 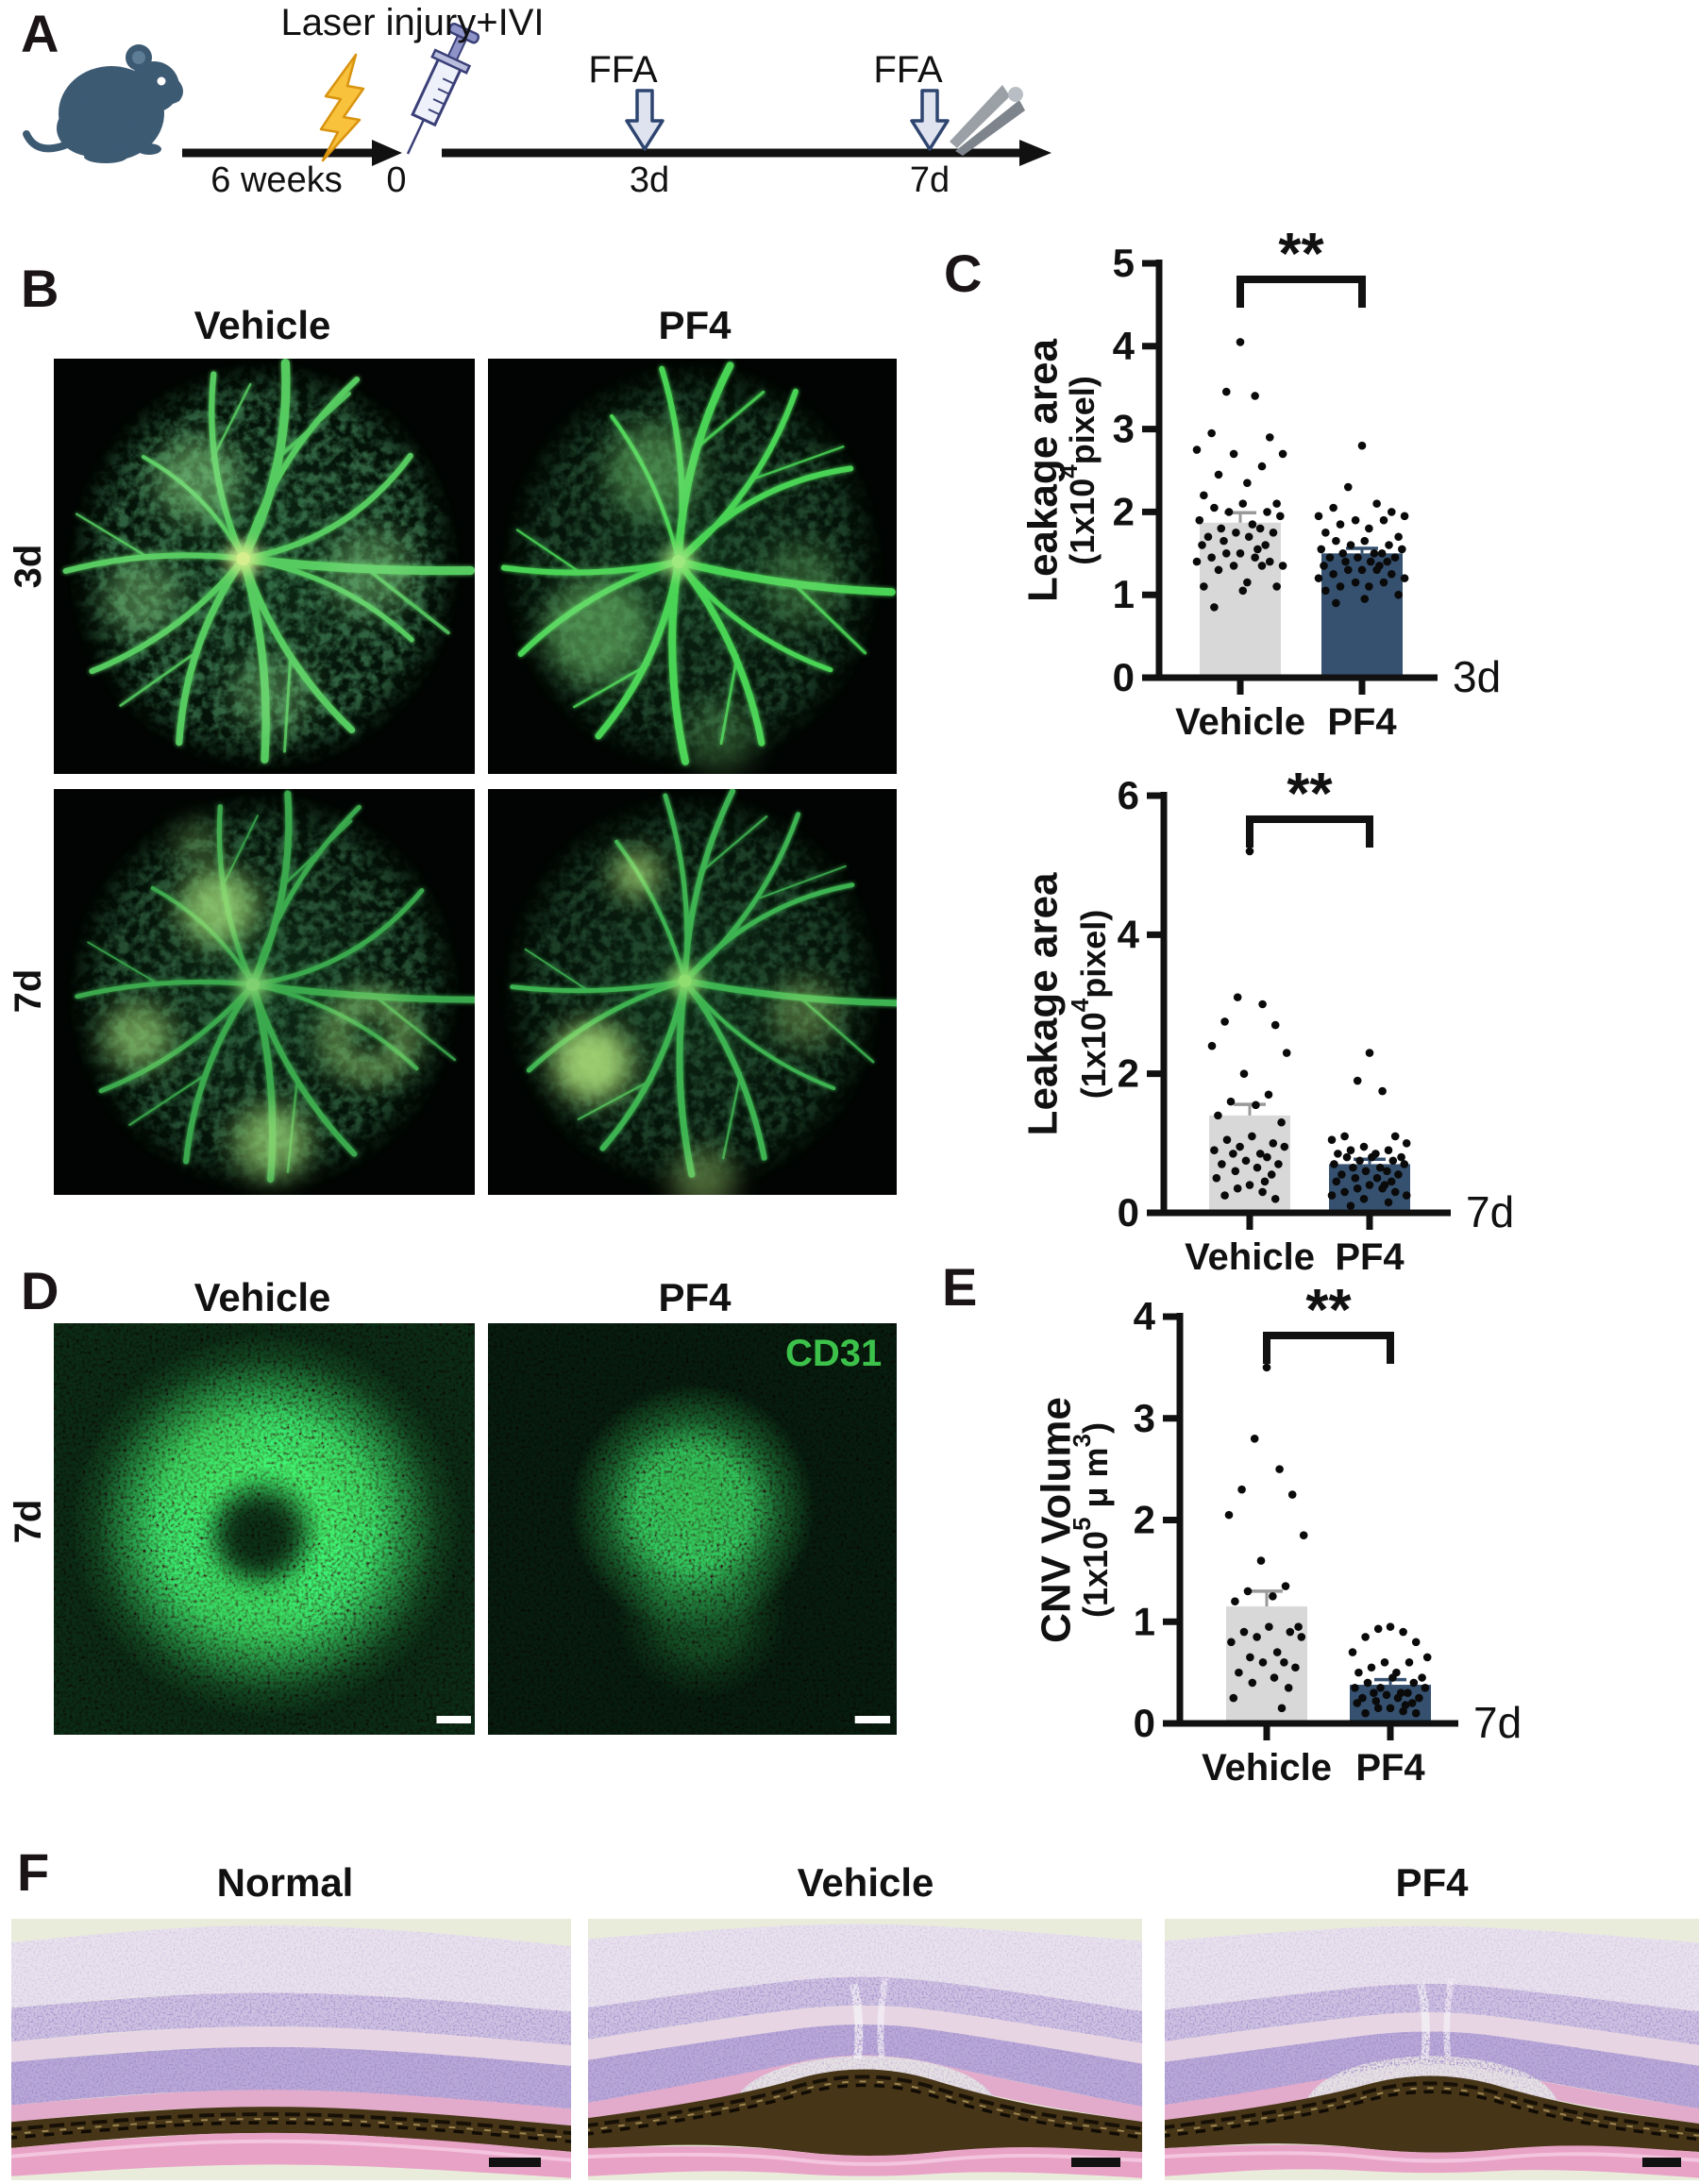 What do you see at coordinates (537, 94) in the screenshot?
I see `timeline-diagram` at bounding box center [537, 94].